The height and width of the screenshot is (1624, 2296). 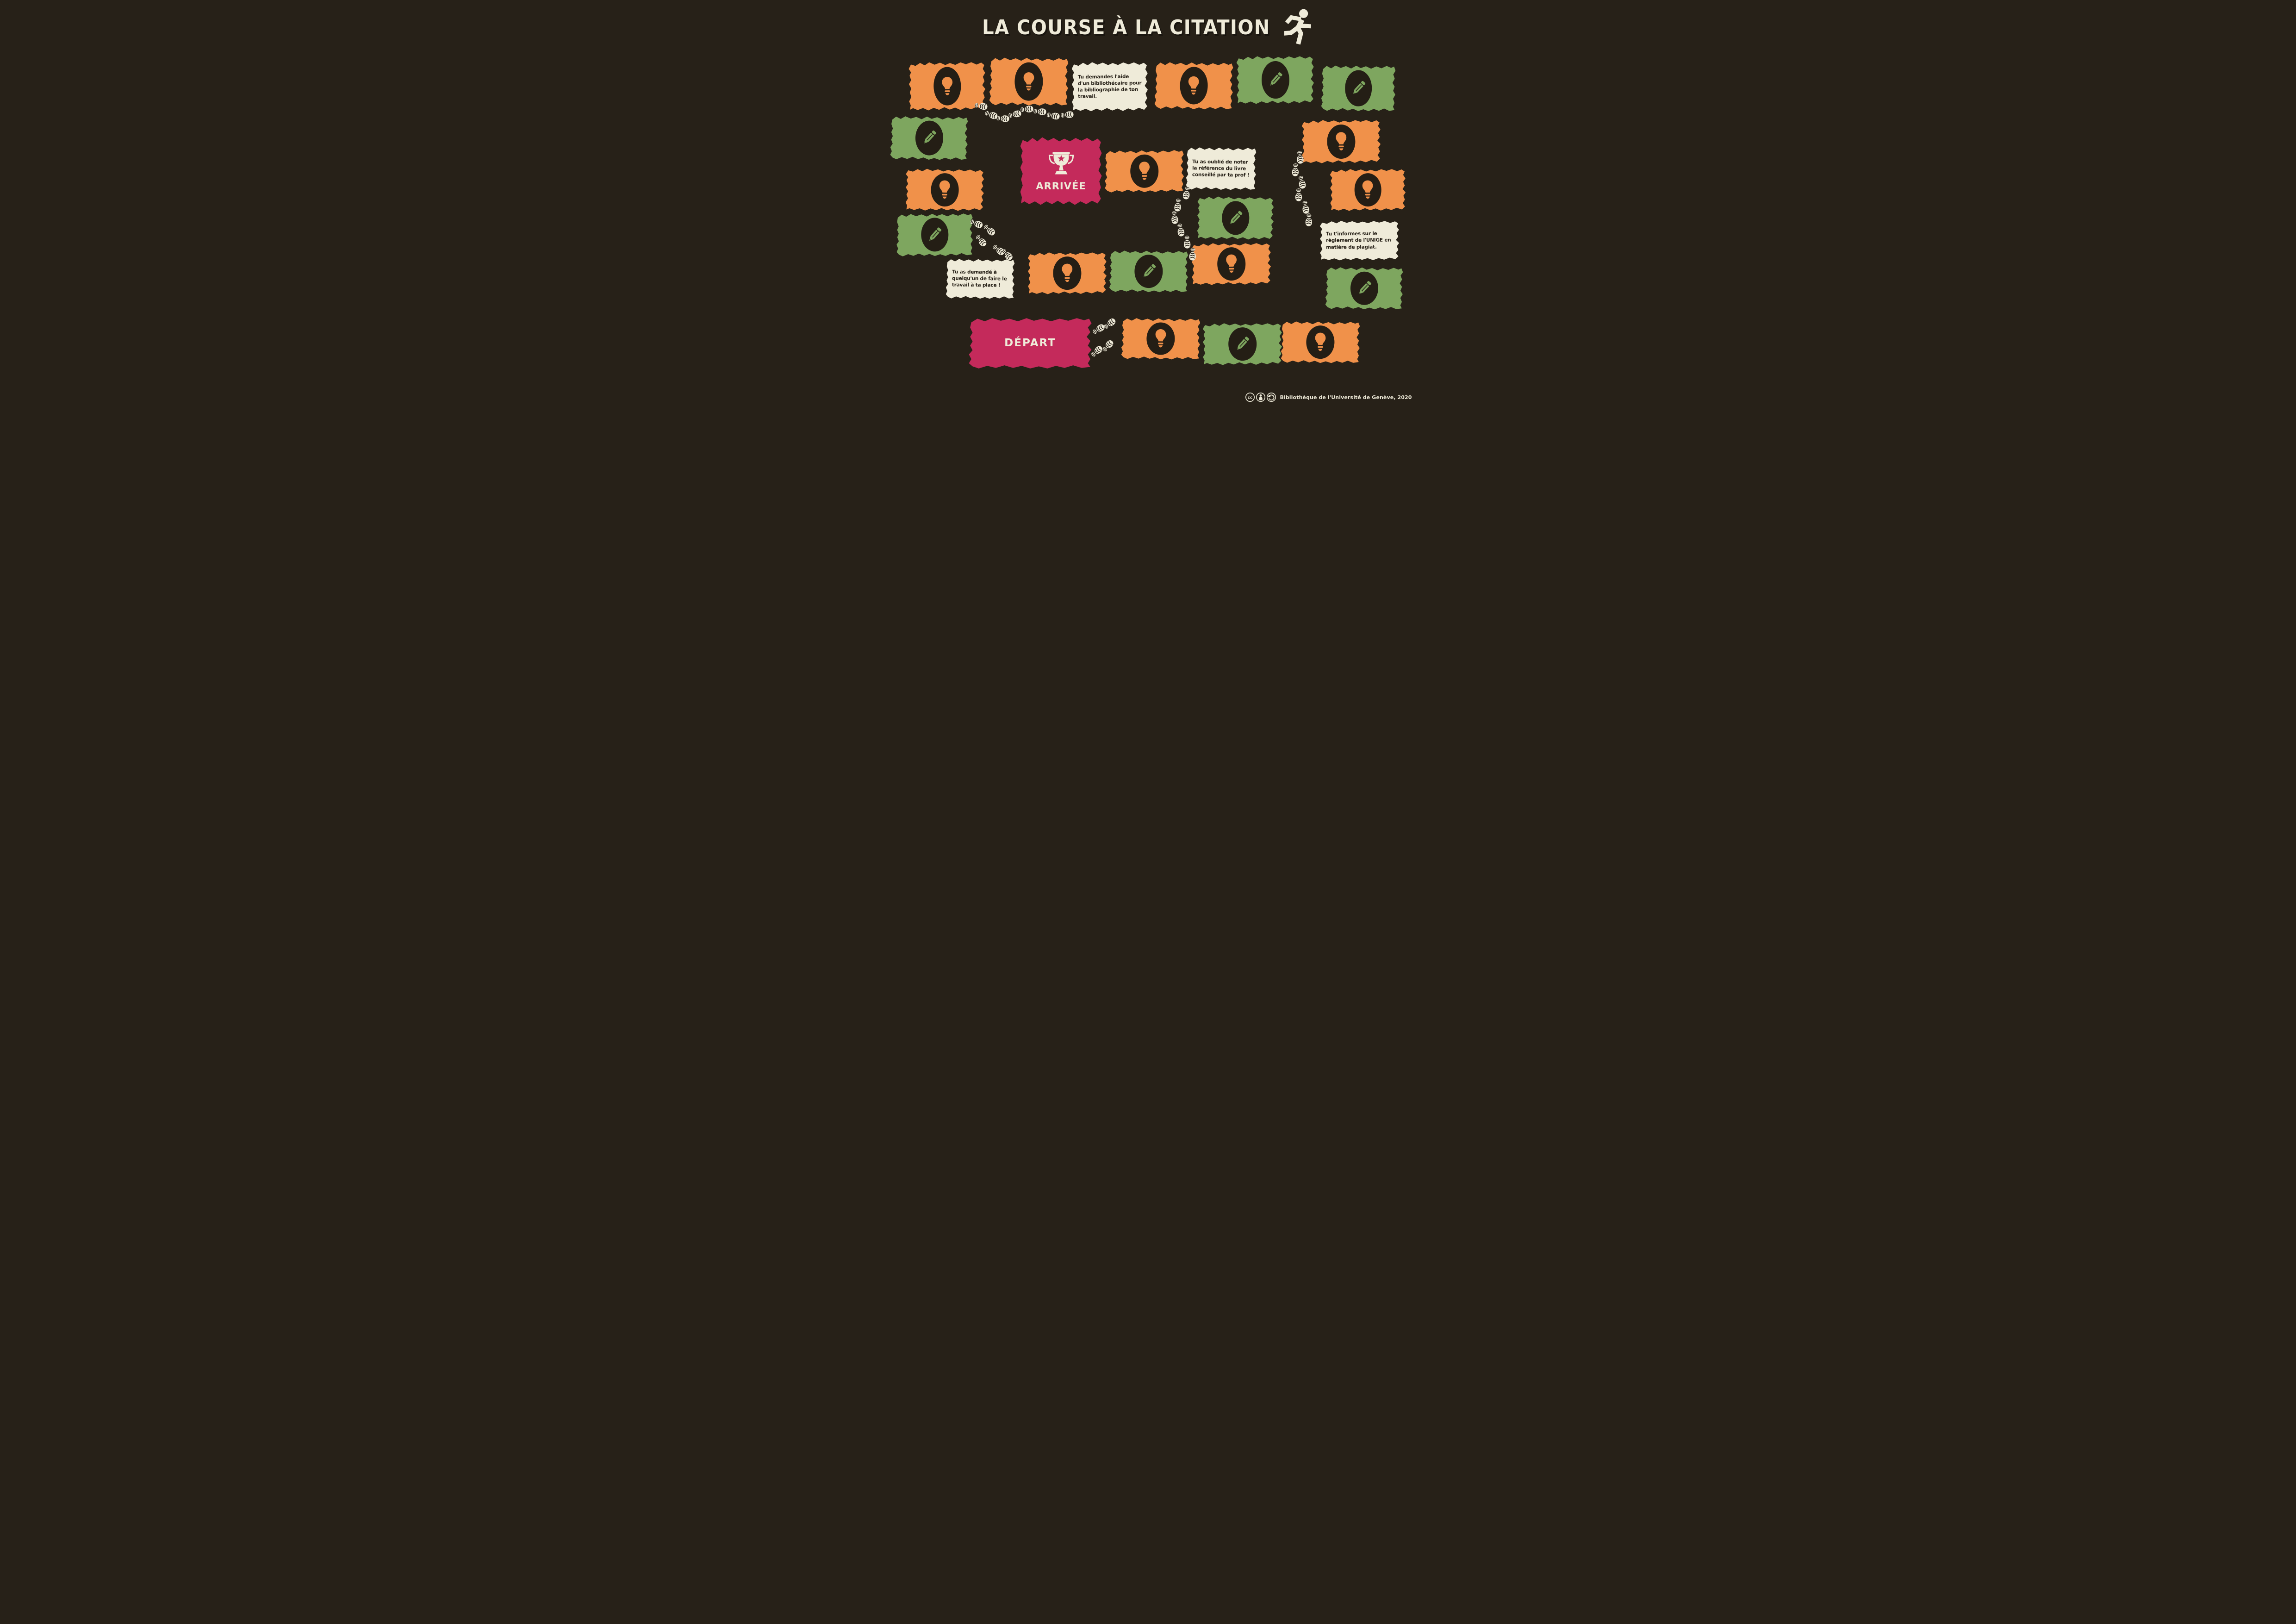 What do you see at coordinates (1148, 203) in the screenshot?
I see `game-board: LA COURSE À LA CITATION` at bounding box center [1148, 203].